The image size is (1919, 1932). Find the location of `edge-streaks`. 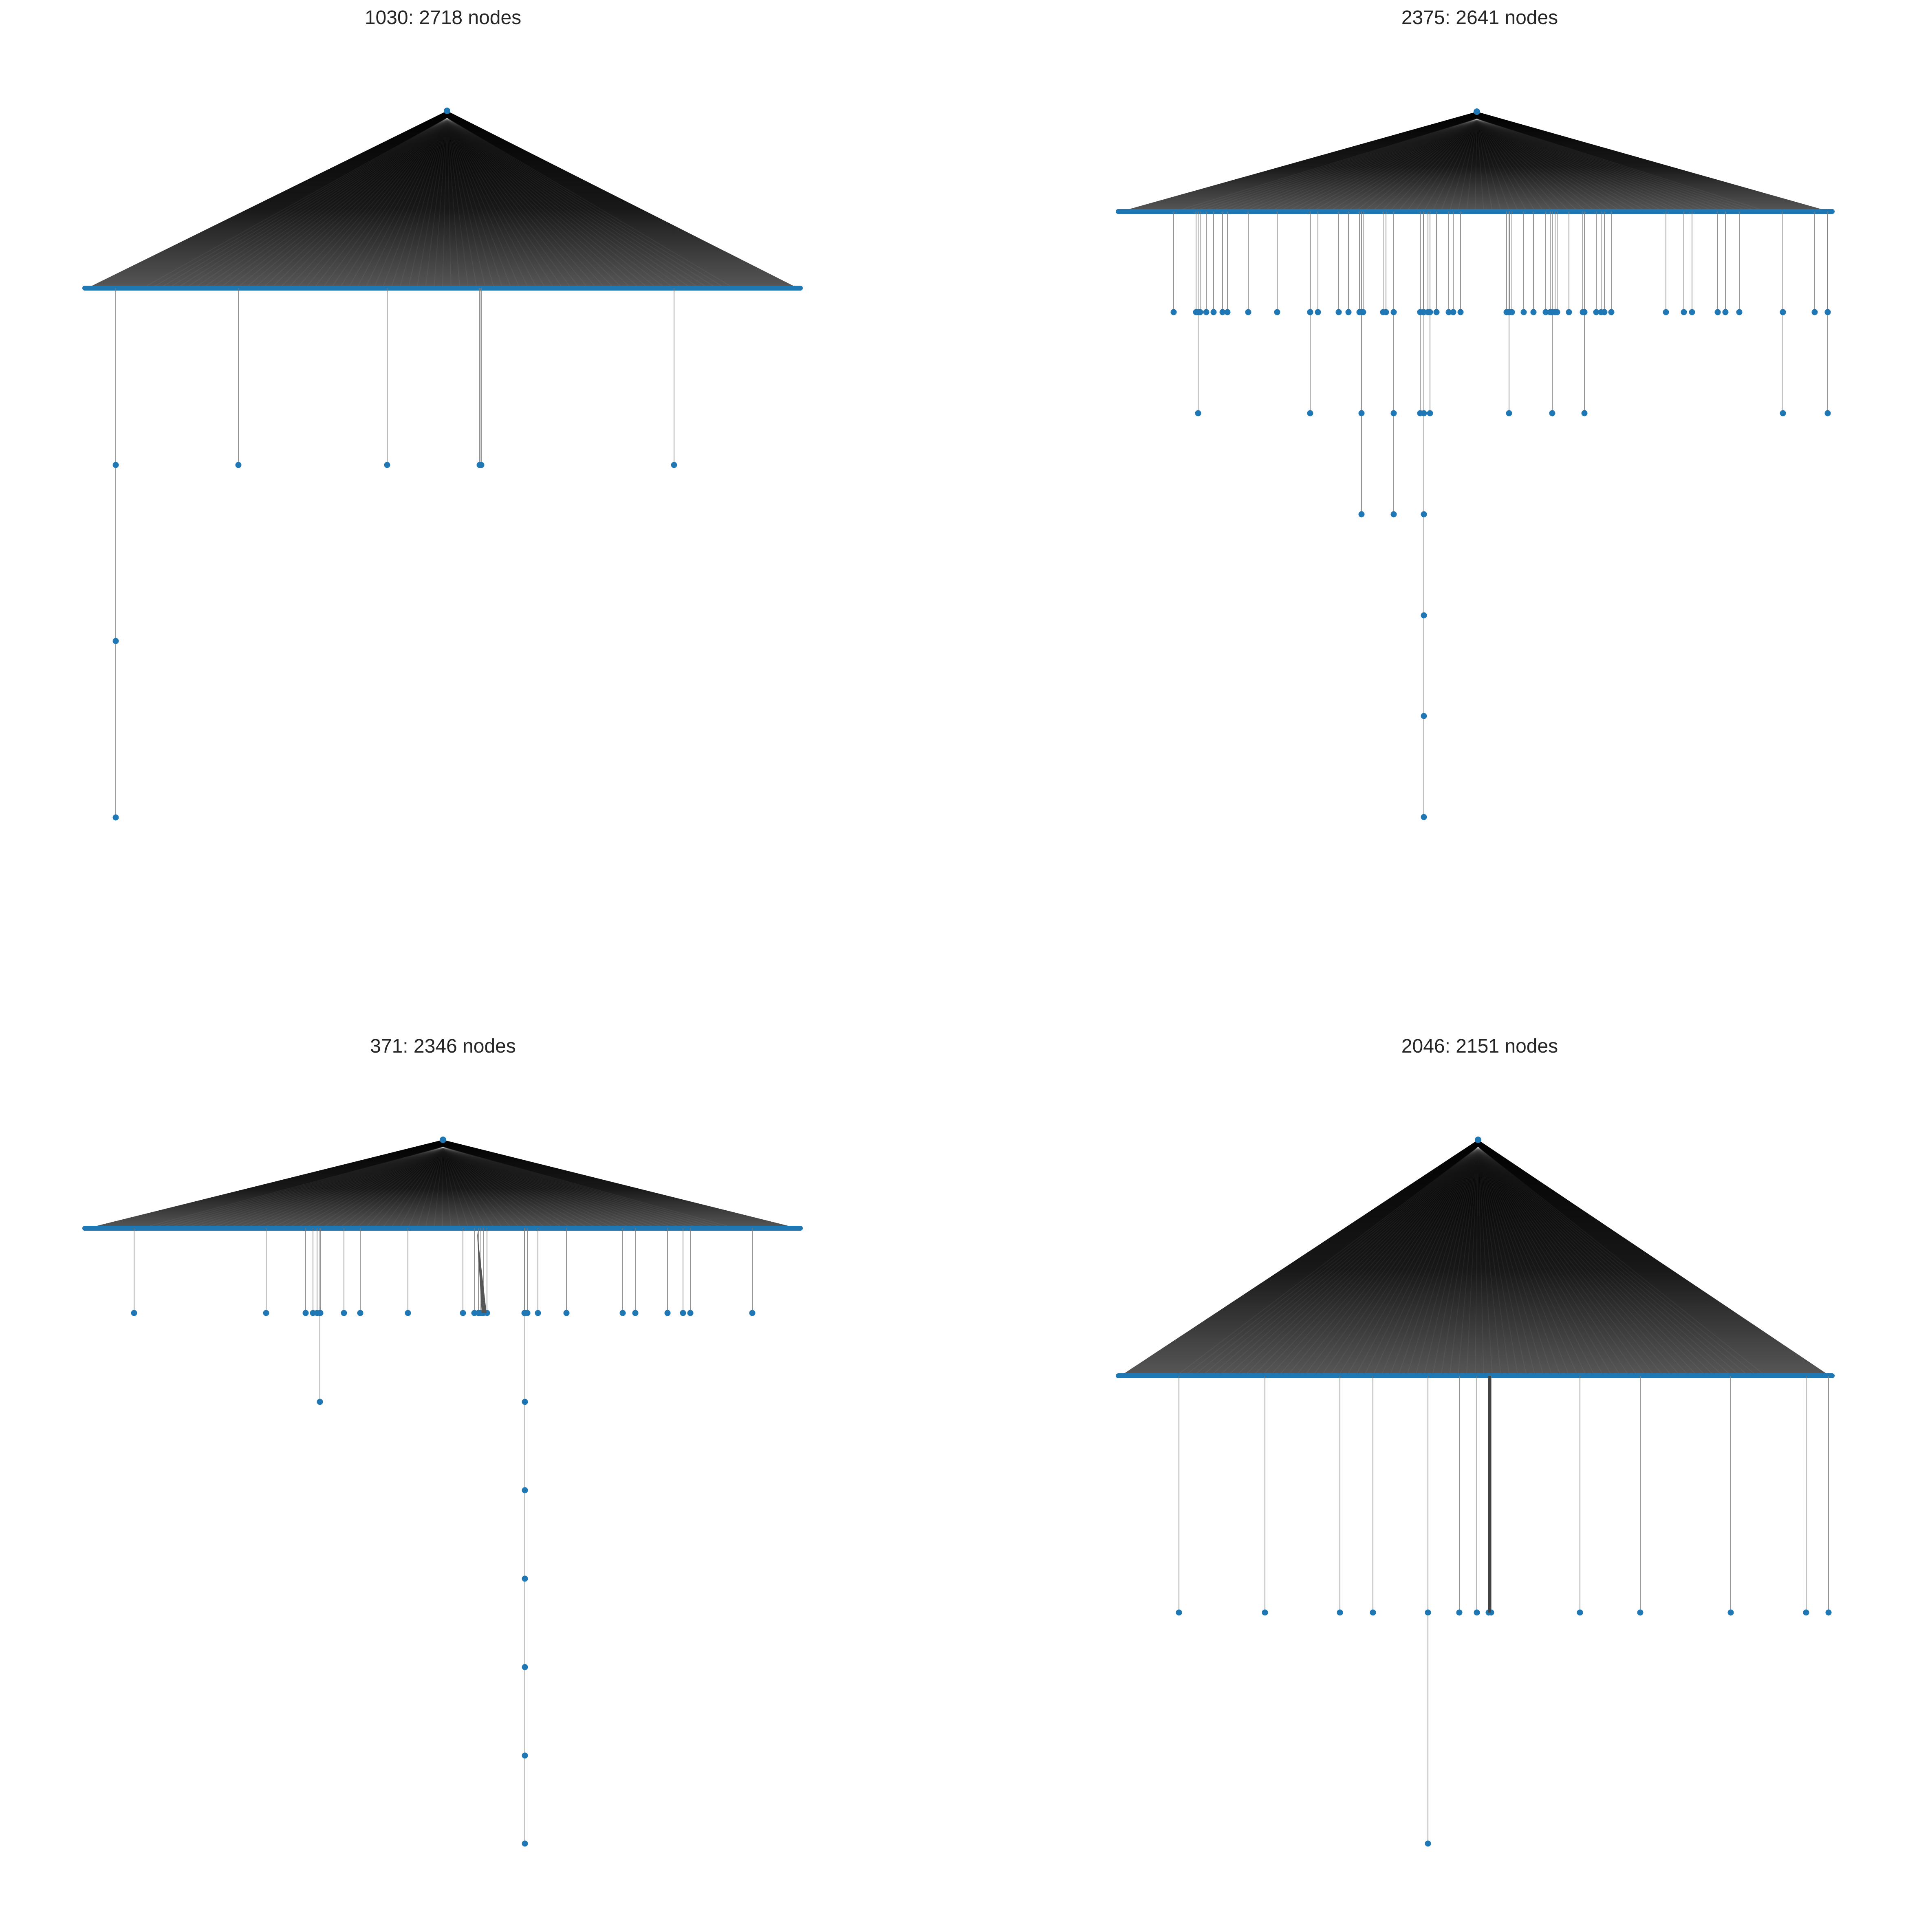

edge-streaks is located at coordinates (1471, 1261).